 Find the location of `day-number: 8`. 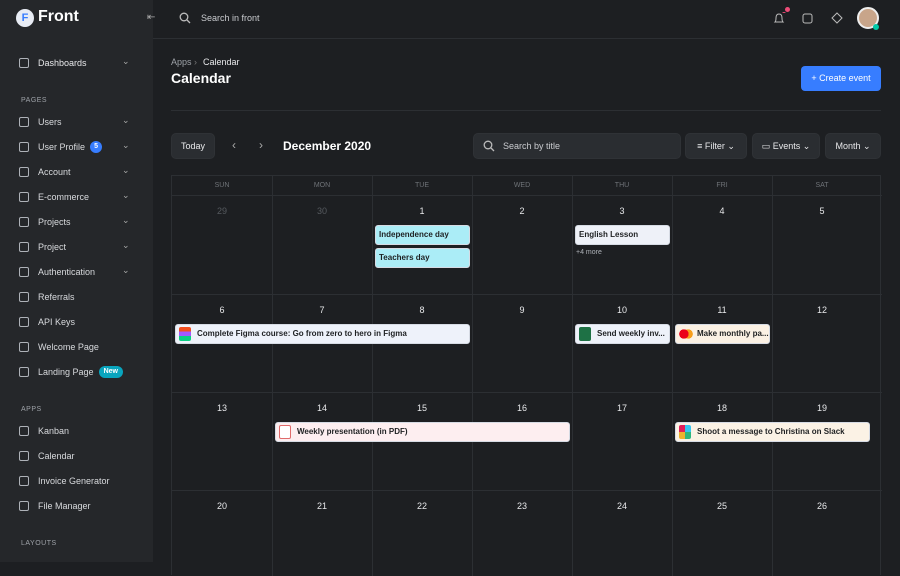

day-number: 8 is located at coordinates (422, 310).